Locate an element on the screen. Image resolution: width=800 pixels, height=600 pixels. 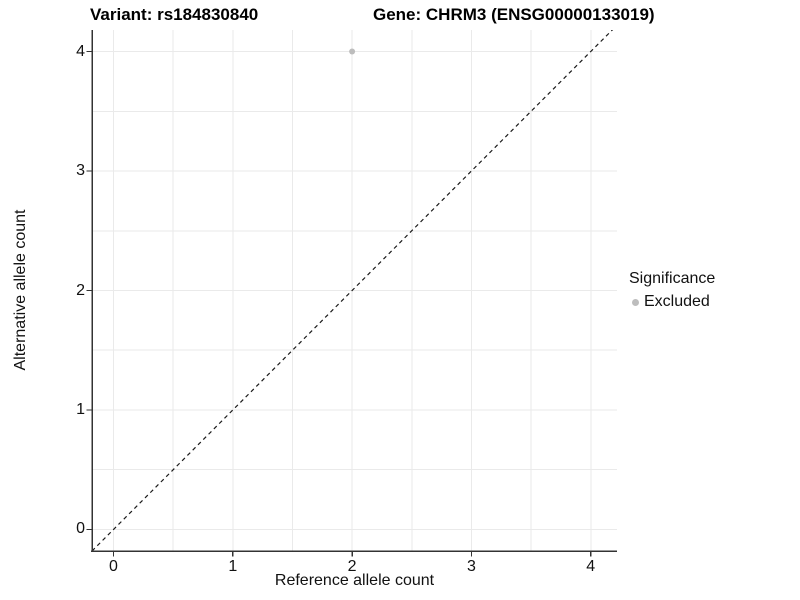
chart-title-gene: Gene: CHRM3 (ENSG00000133019) is located at coordinates (514, 14).